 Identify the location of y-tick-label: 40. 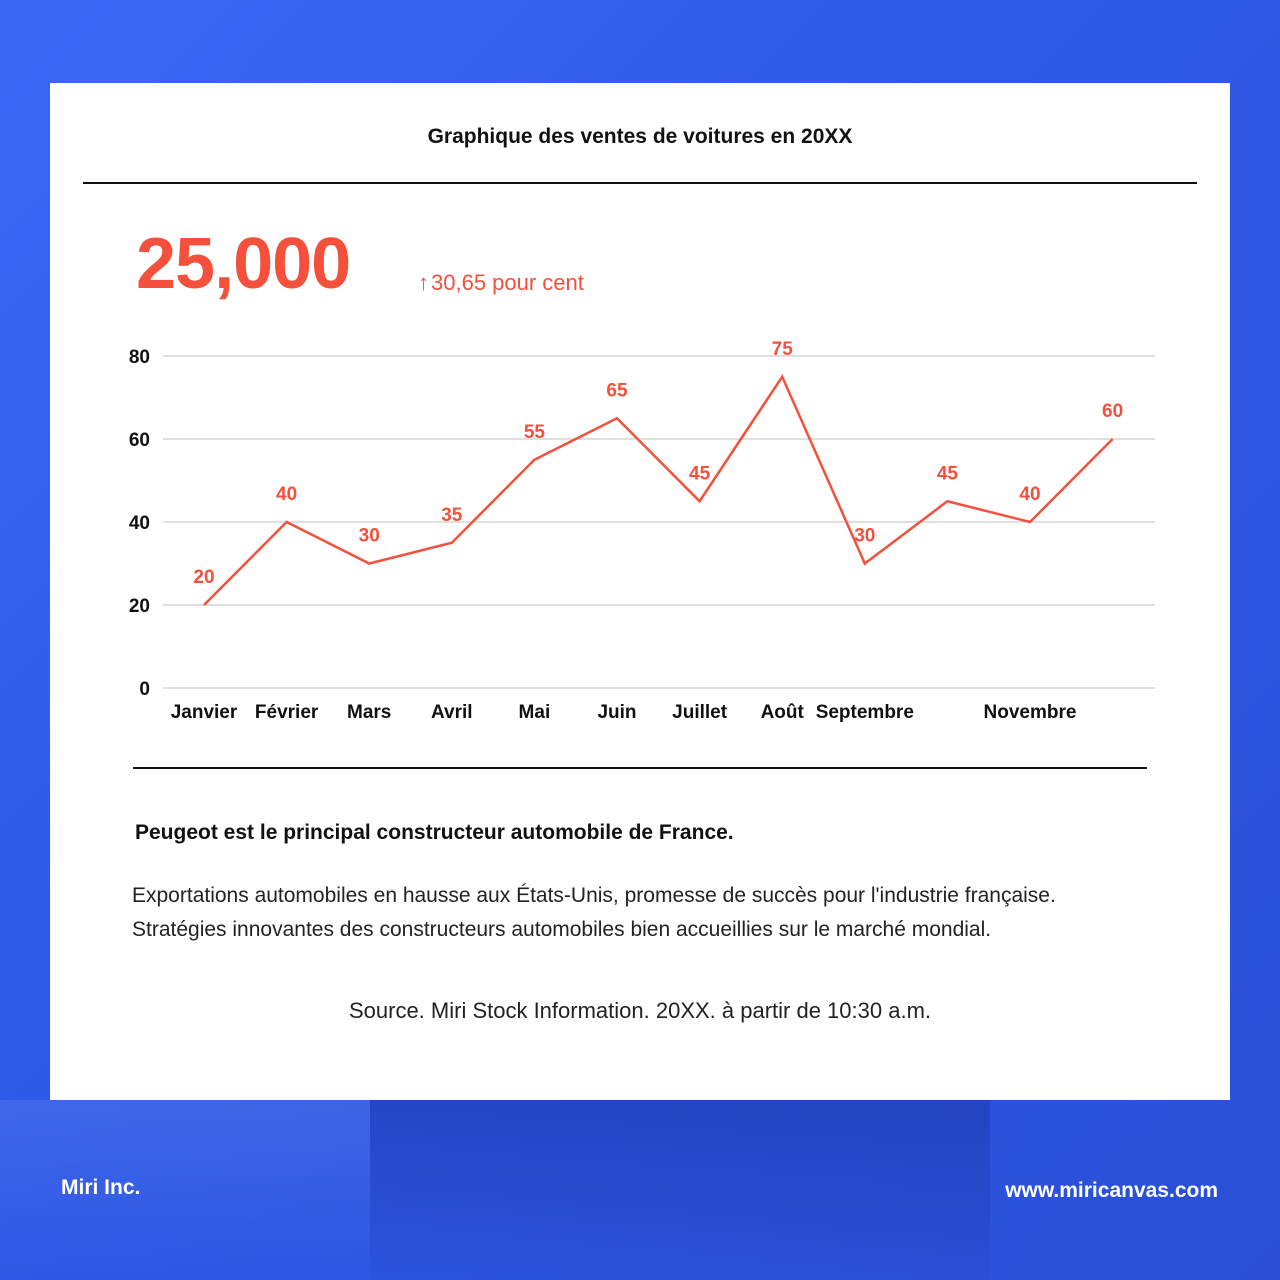
(139, 523).